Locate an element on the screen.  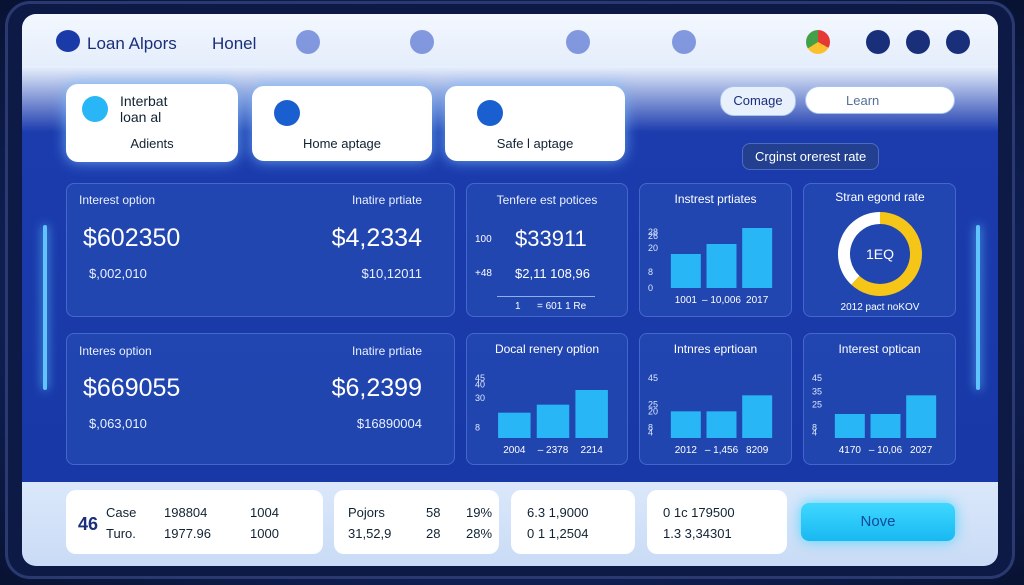
tooltip: Crginst orerest rate is located at coordinates (811, 156).